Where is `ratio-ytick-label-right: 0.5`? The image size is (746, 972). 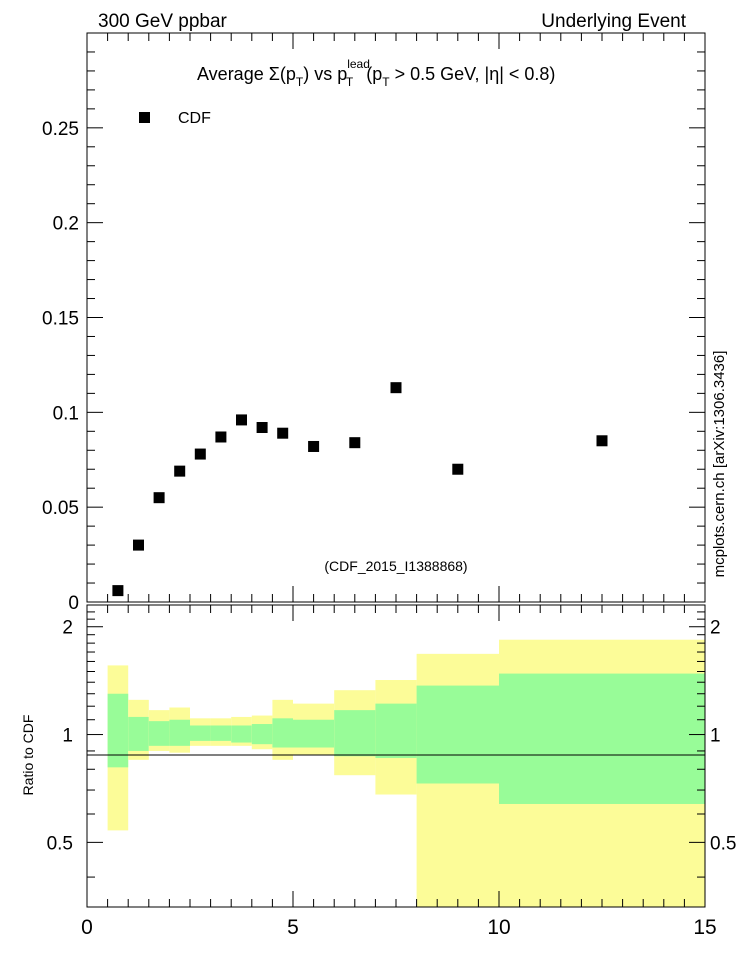
ratio-ytick-label-right: 0.5 is located at coordinates (723, 843).